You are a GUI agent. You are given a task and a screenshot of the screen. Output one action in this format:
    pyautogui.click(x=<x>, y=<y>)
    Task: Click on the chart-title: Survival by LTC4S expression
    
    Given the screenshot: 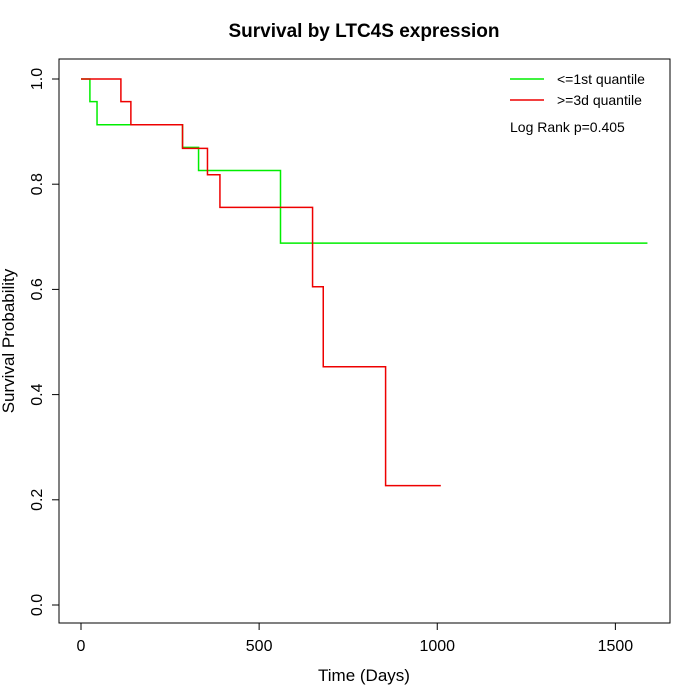 What is the action you would take?
    pyautogui.click(x=363, y=31)
    